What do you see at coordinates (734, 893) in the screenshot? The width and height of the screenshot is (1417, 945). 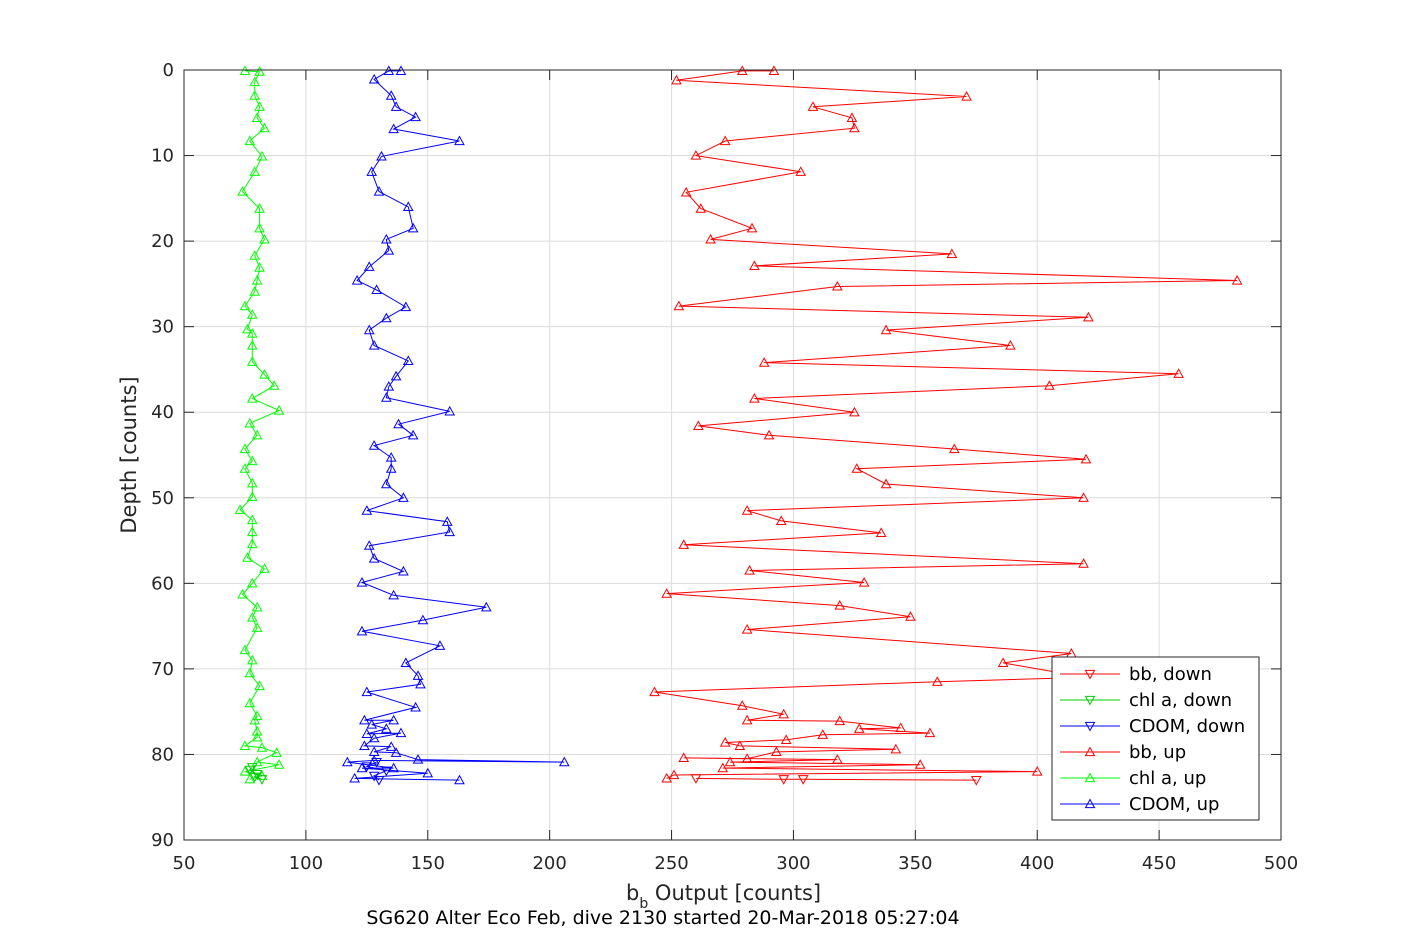 I see `x-axis-label-rest: Output [counts]` at bounding box center [734, 893].